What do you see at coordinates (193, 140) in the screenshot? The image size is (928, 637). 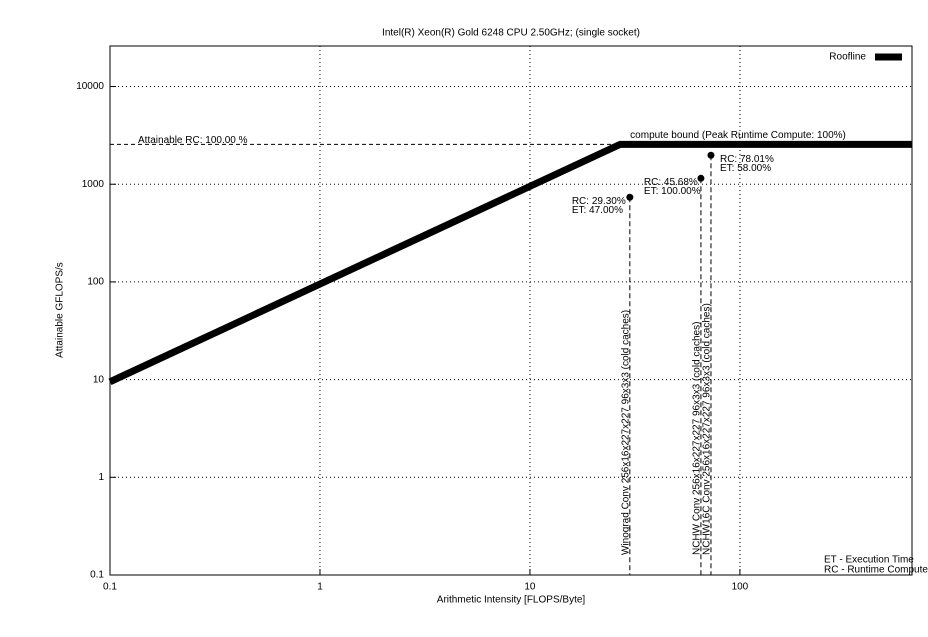 I see `attainable-label: Attainable RC: 100.00 %` at bounding box center [193, 140].